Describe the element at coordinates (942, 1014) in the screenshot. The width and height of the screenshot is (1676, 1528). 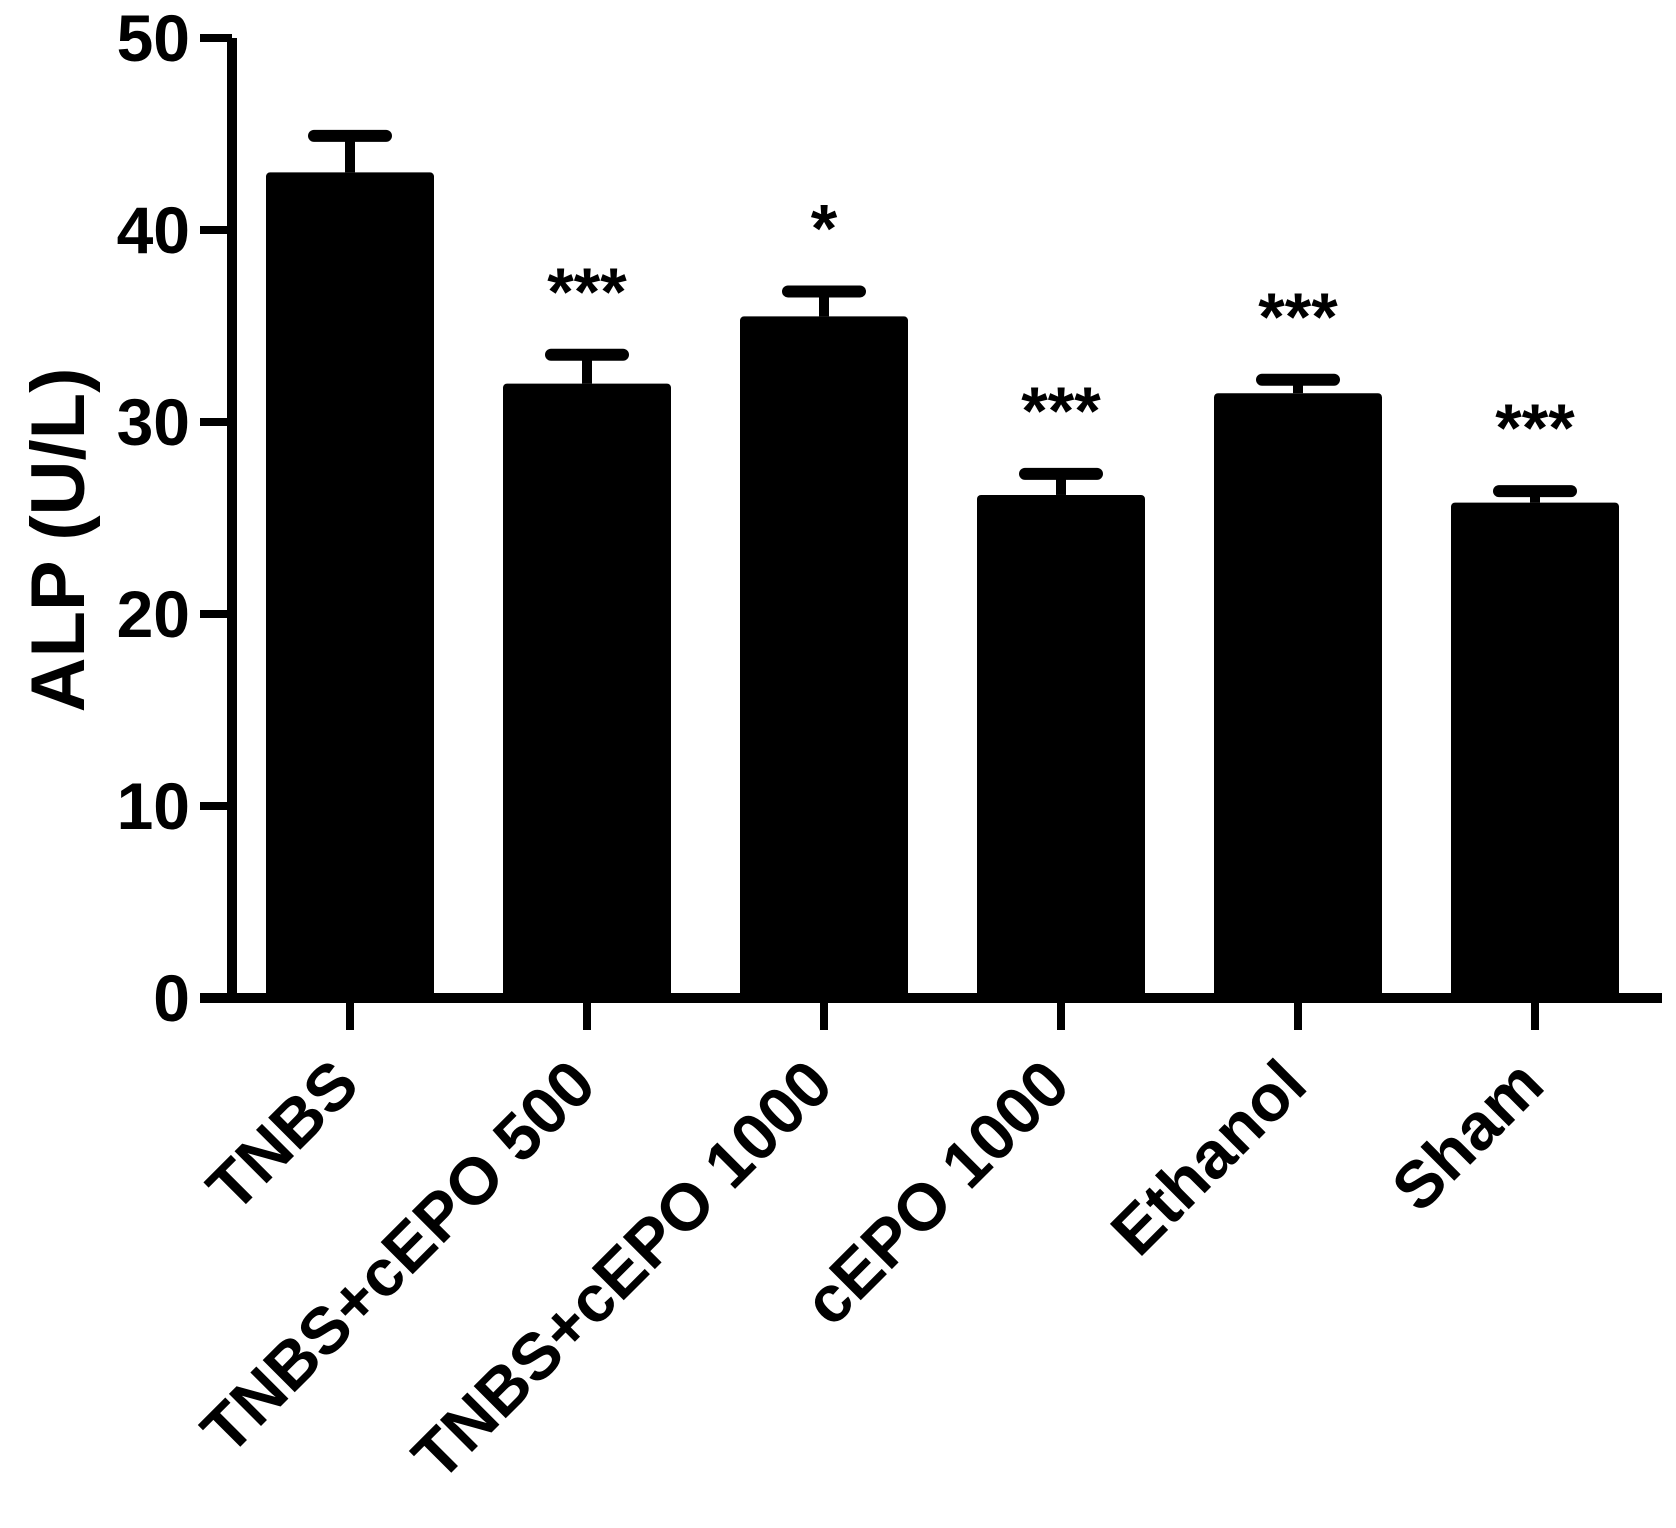
I see `x-ticks` at that location.